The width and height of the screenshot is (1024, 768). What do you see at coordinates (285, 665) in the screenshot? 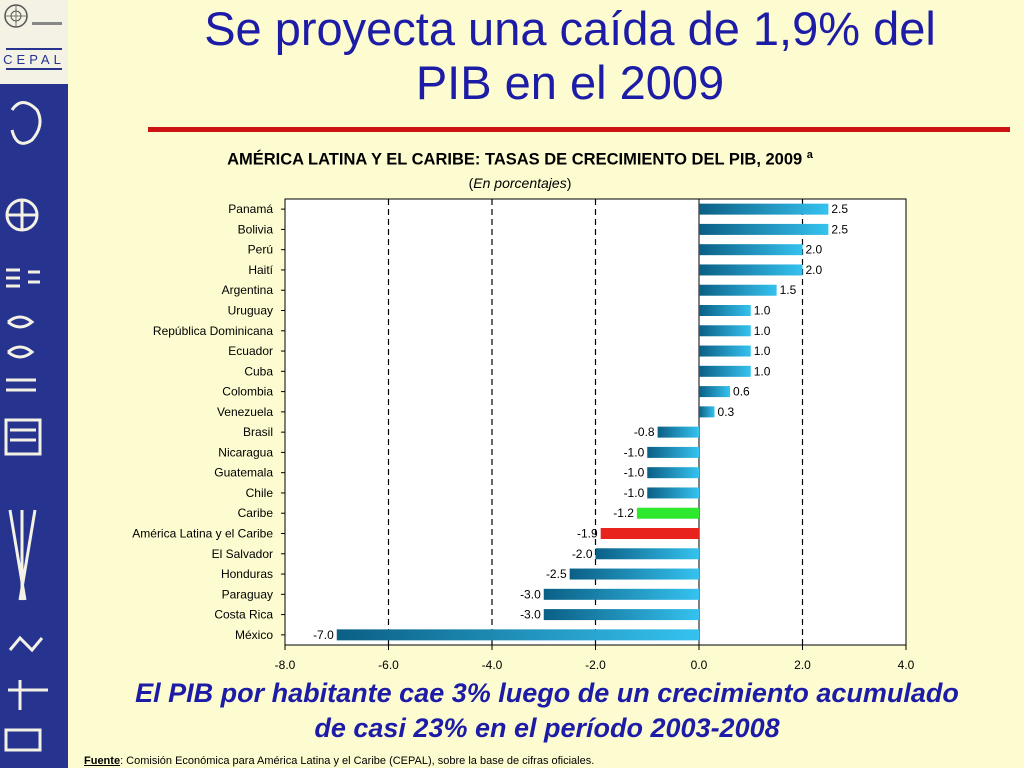
I see `x-tick-label: -8.0` at bounding box center [285, 665].